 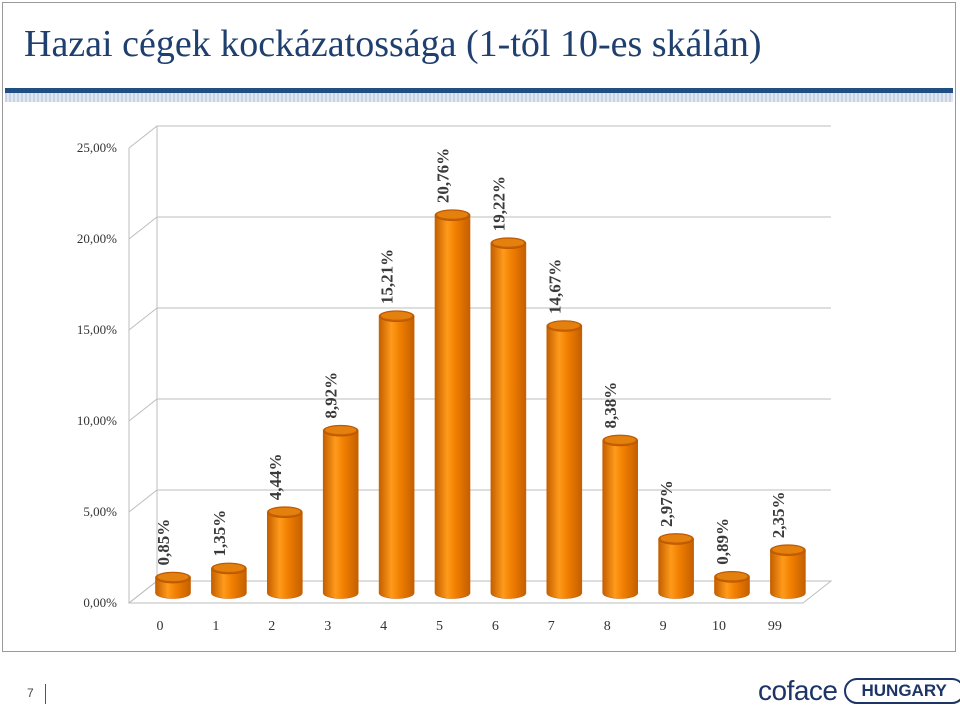 I want to click on x-tick-label: 5, so click(x=439, y=626).